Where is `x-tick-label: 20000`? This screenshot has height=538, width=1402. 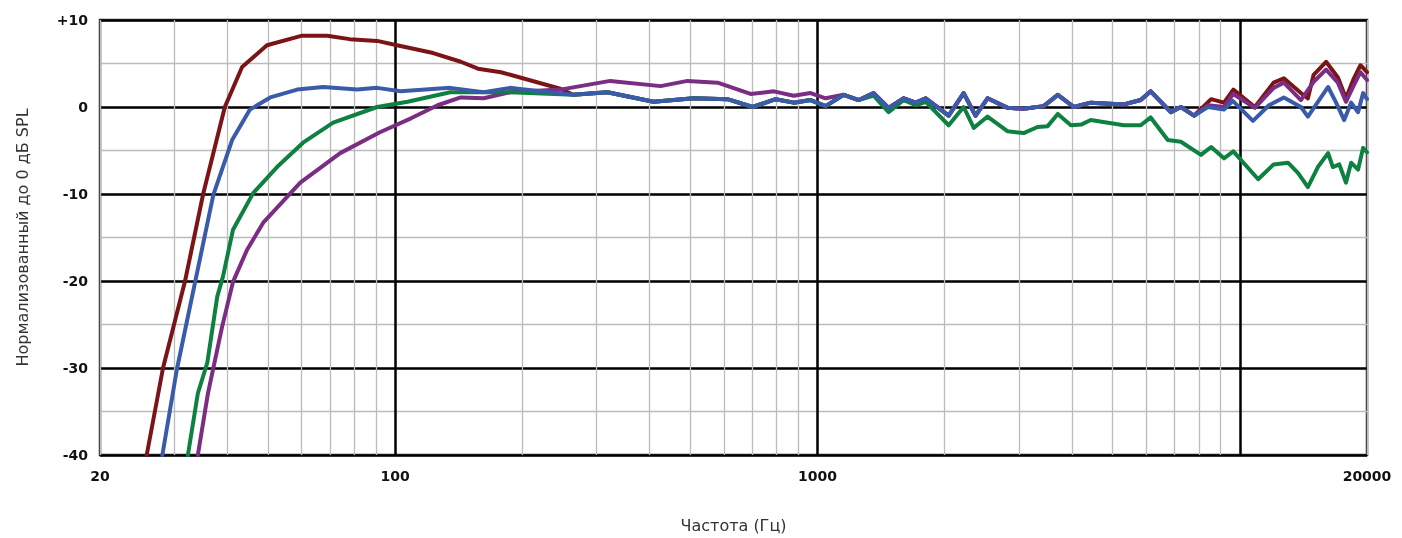 x-tick-label: 20000 is located at coordinates (1367, 476).